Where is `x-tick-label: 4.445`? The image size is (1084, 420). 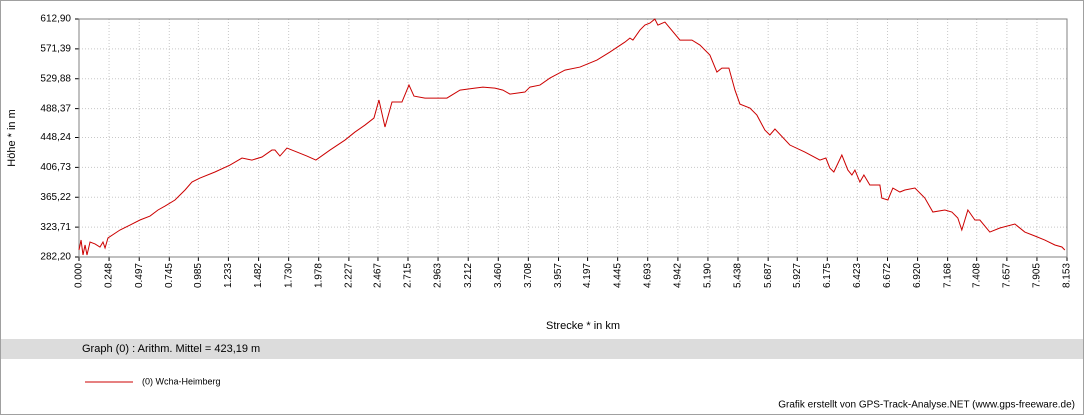
x-tick-label: 4.445 is located at coordinates (617, 275).